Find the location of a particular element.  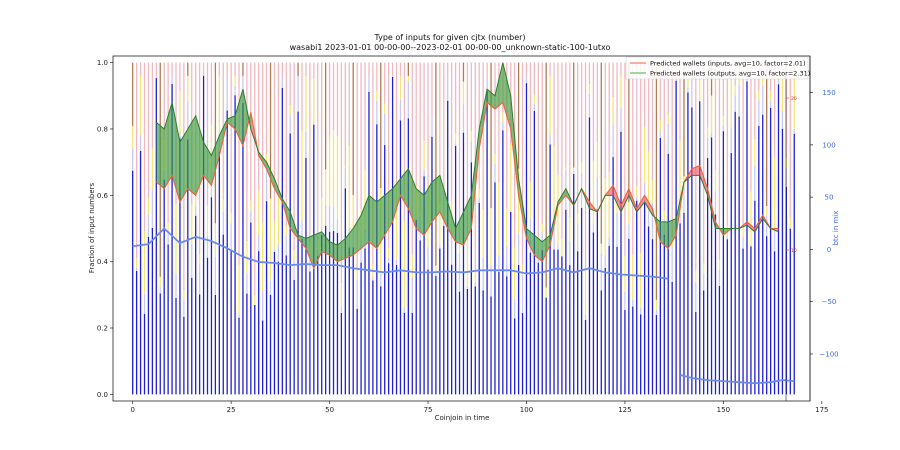

inner-tick-label: 20 is located at coordinates (794, 99).